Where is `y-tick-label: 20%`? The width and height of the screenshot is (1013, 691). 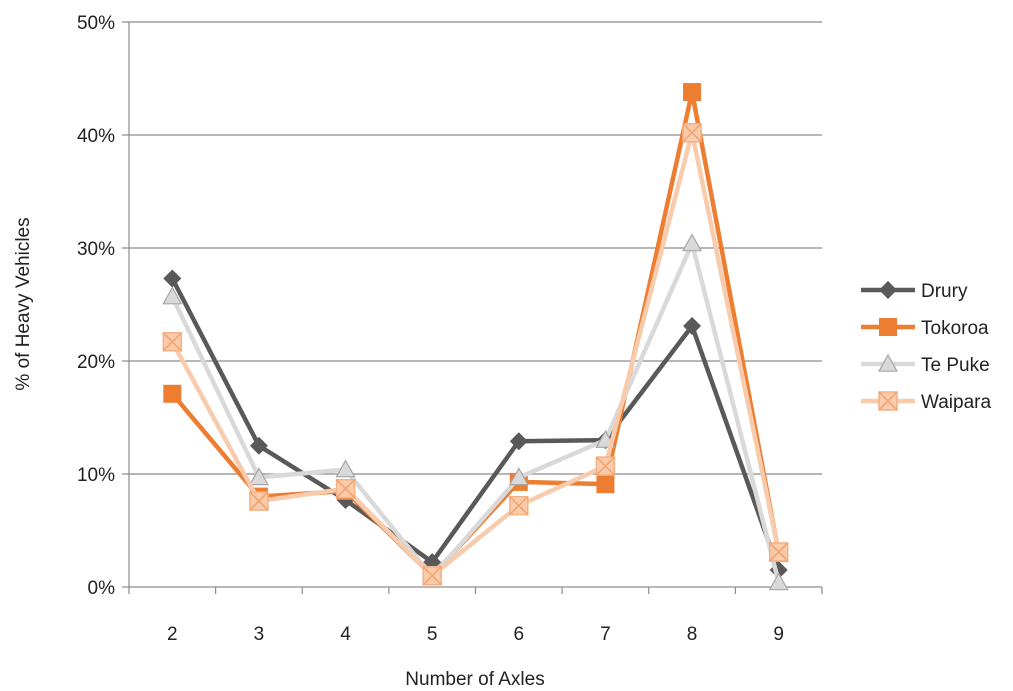
y-tick-label: 20% is located at coordinates (96, 362).